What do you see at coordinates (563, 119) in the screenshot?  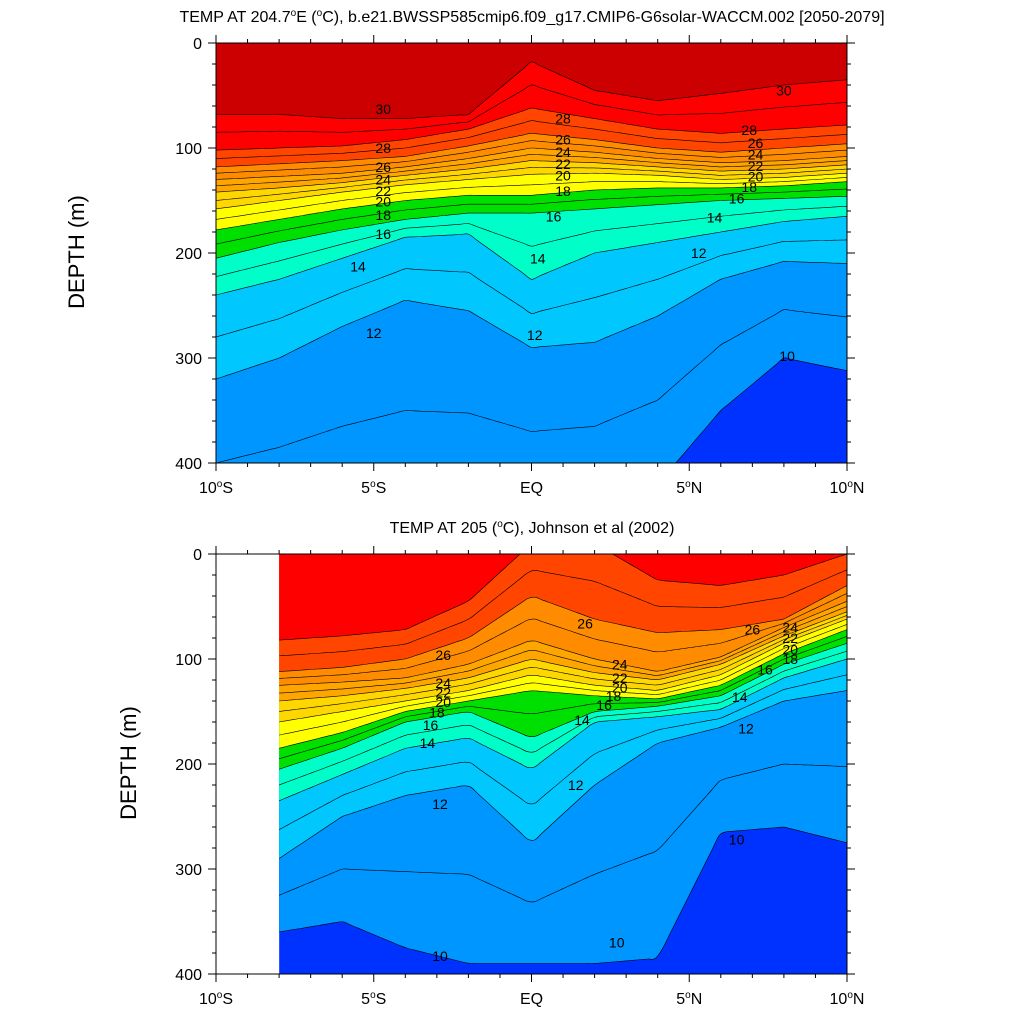 I see `isotherm-label: 28` at bounding box center [563, 119].